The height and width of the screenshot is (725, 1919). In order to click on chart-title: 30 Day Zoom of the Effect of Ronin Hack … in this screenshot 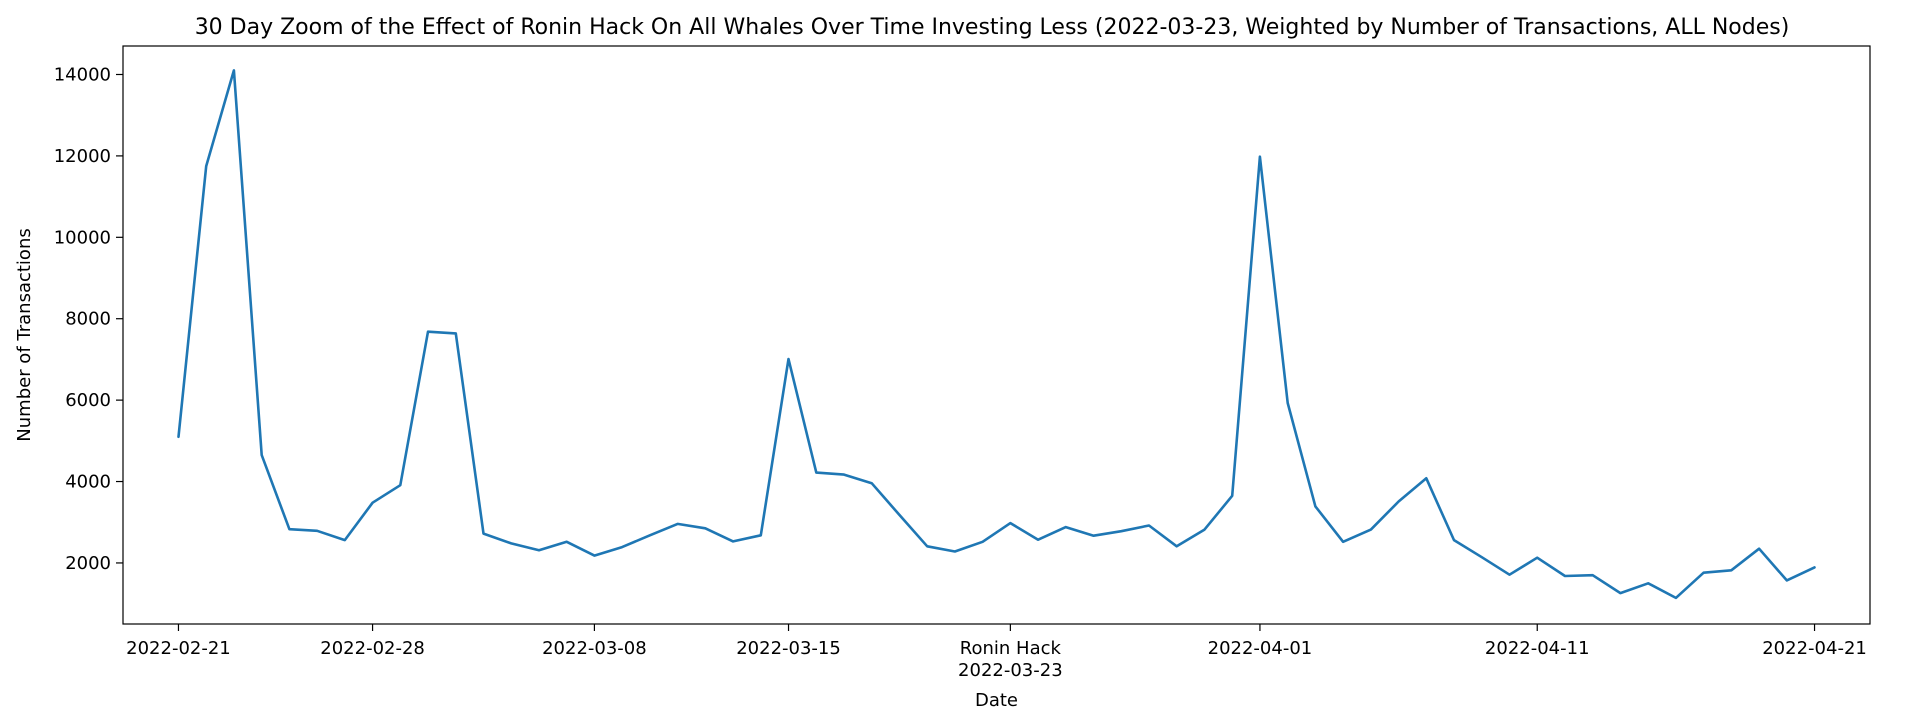, I will do `click(992, 27)`.